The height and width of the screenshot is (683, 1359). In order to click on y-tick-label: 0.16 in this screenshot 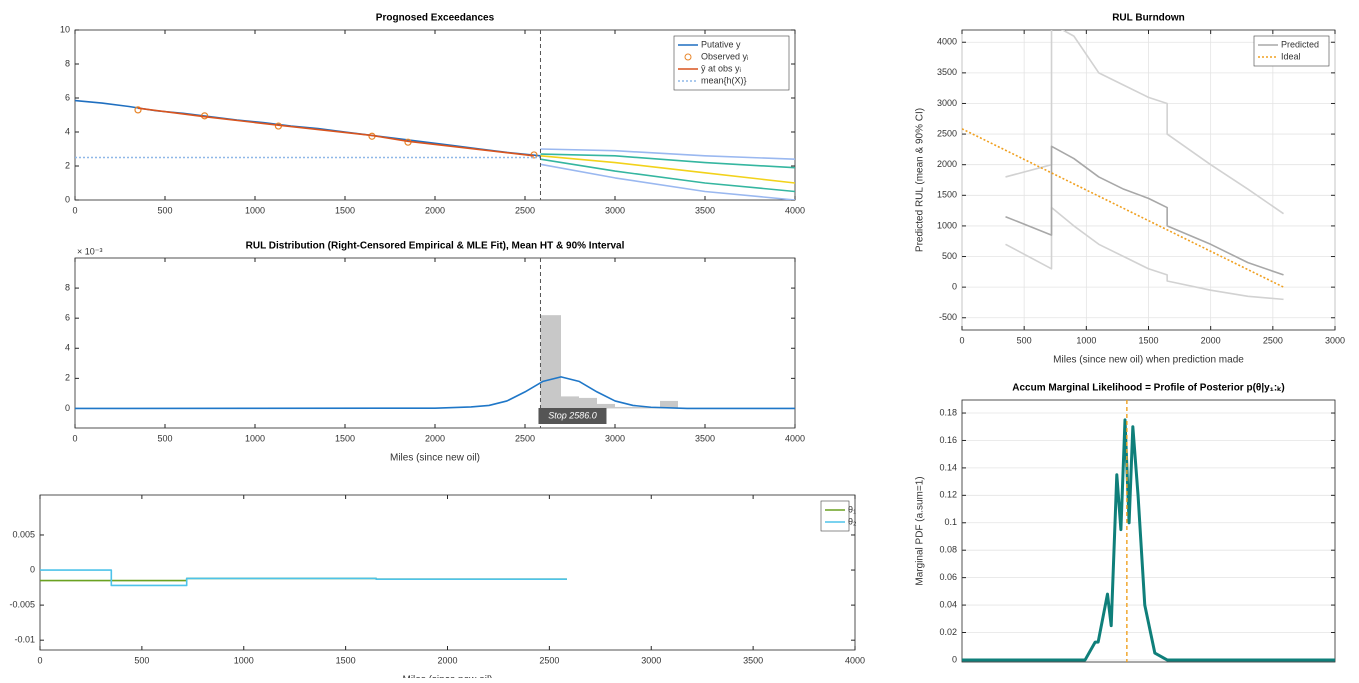, I will do `click(948, 440)`.